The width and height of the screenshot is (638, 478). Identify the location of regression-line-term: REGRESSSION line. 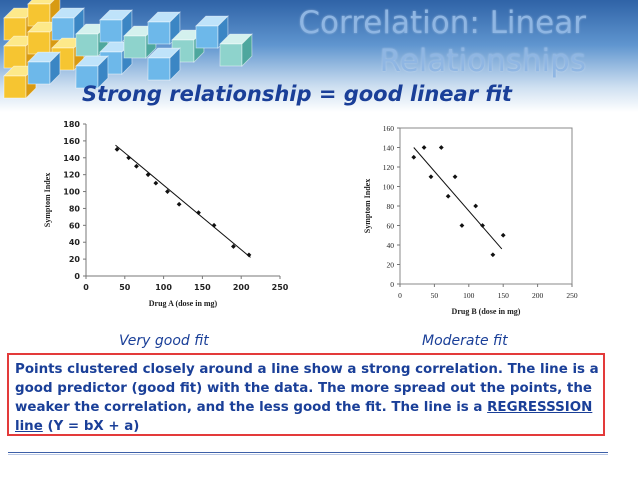
(304, 417).